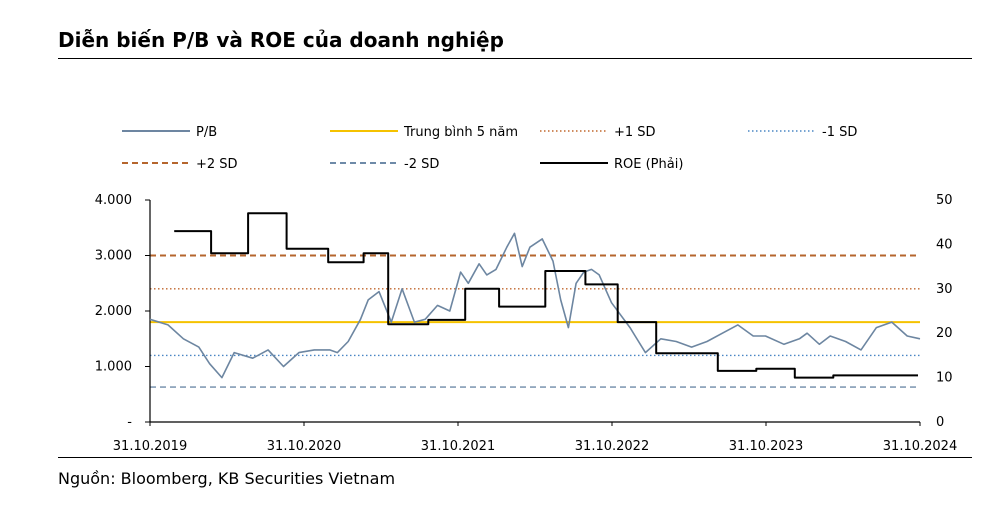  Describe the element at coordinates (281, 40) in the screenshot. I see `chart-title: Diễn biến P/B và ROE của doanh nghiệp` at that location.